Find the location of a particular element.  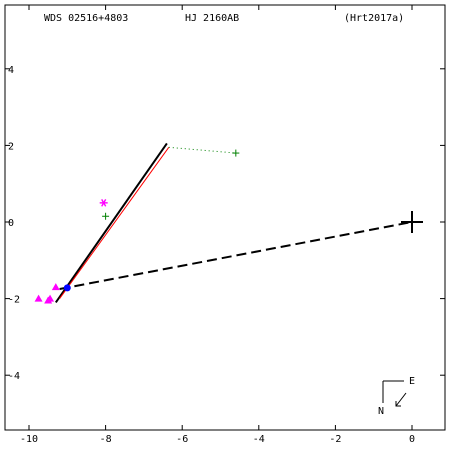

origin-marker is located at coordinates (412, 222).